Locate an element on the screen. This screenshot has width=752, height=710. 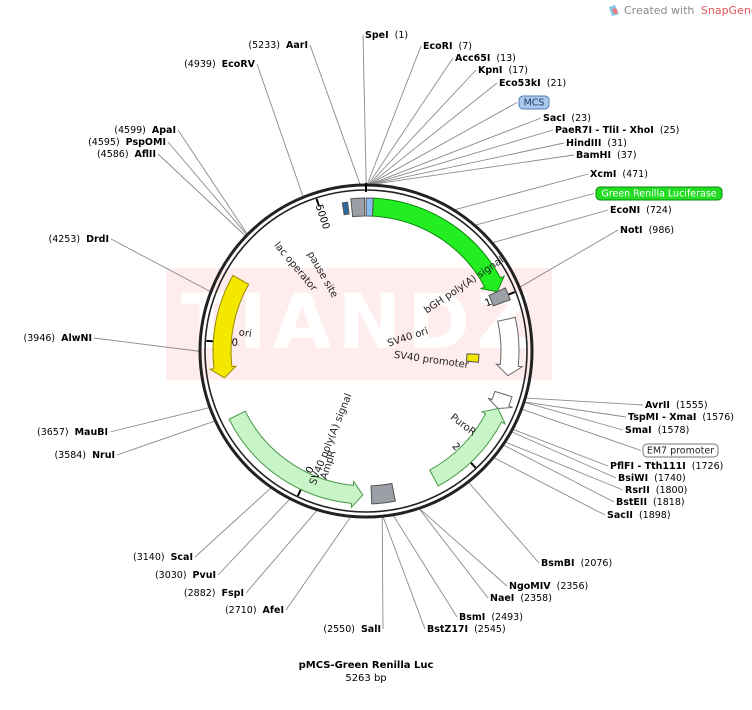
map-title: pMCS-Green Renilla Luc 5263 bp is located at coordinates (366, 672).